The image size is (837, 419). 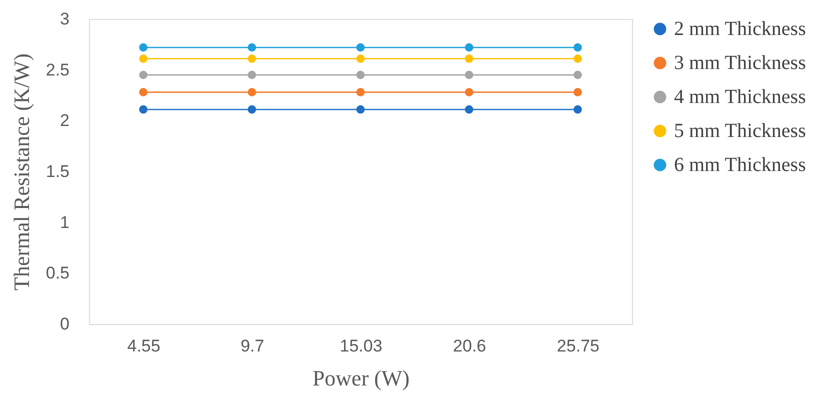 I want to click on y-tick-label: 1.5, so click(x=58, y=171).